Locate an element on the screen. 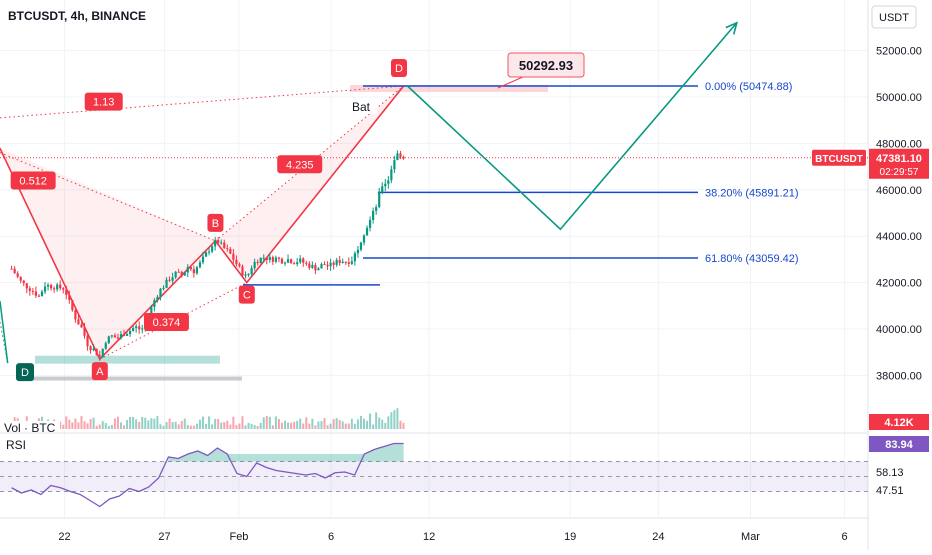 The height and width of the screenshot is (555, 932). pattern-fill-xab is located at coordinates (108, 254).